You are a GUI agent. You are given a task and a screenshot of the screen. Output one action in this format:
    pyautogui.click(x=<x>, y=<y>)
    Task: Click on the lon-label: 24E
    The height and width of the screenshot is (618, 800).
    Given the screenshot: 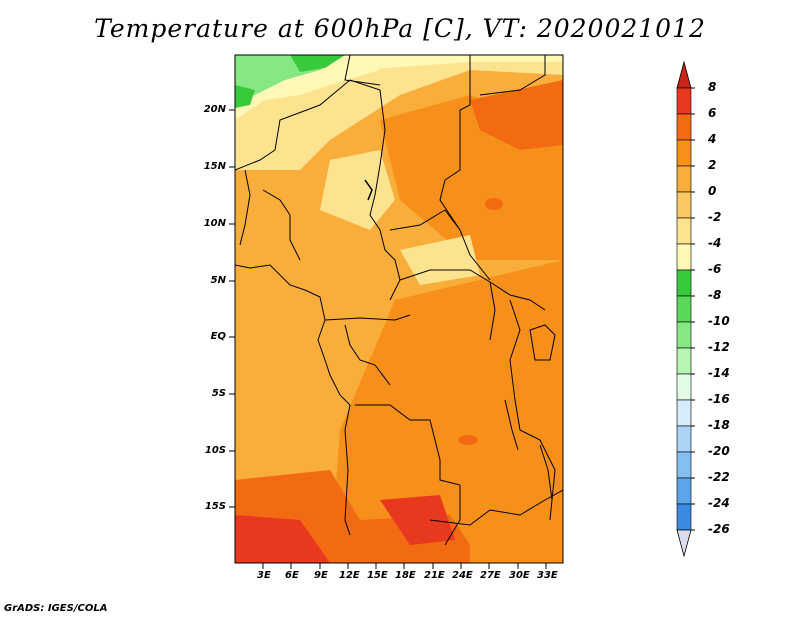 What is the action you would take?
    pyautogui.click(x=462, y=575)
    